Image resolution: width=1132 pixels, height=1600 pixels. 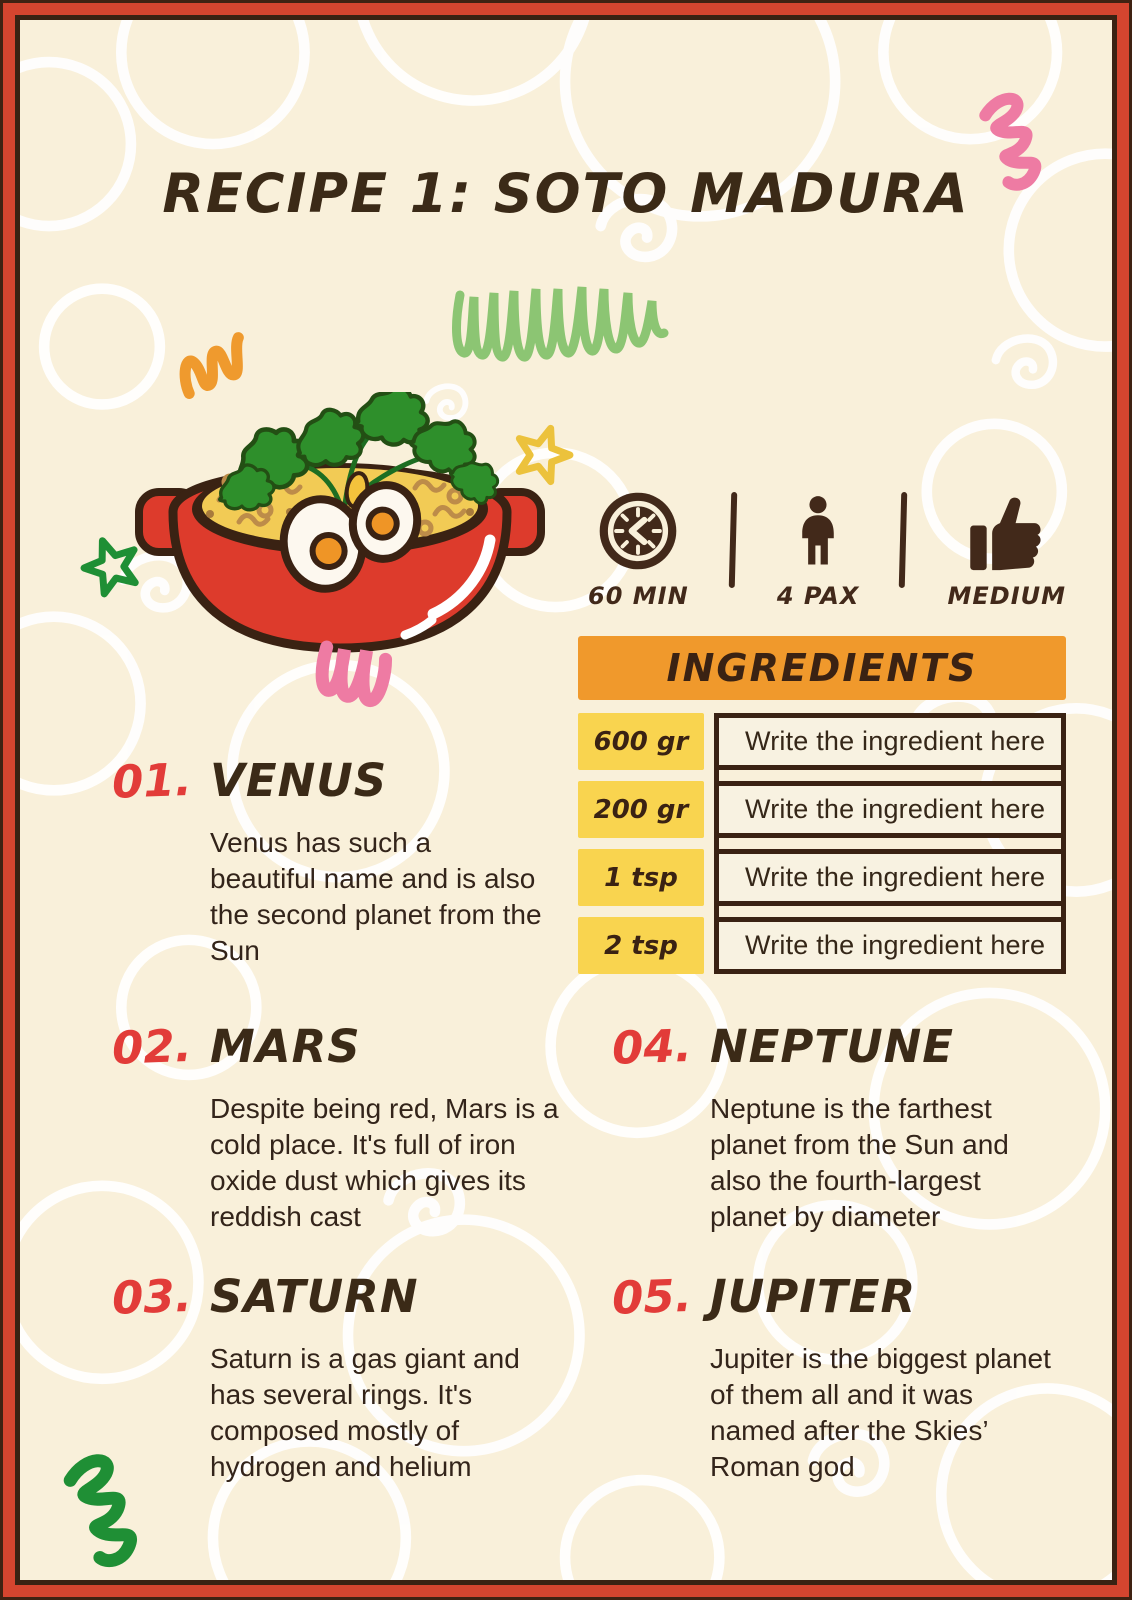 I want to click on page-title: RECIPE 1: SOTO MADURA, so click(x=566, y=193).